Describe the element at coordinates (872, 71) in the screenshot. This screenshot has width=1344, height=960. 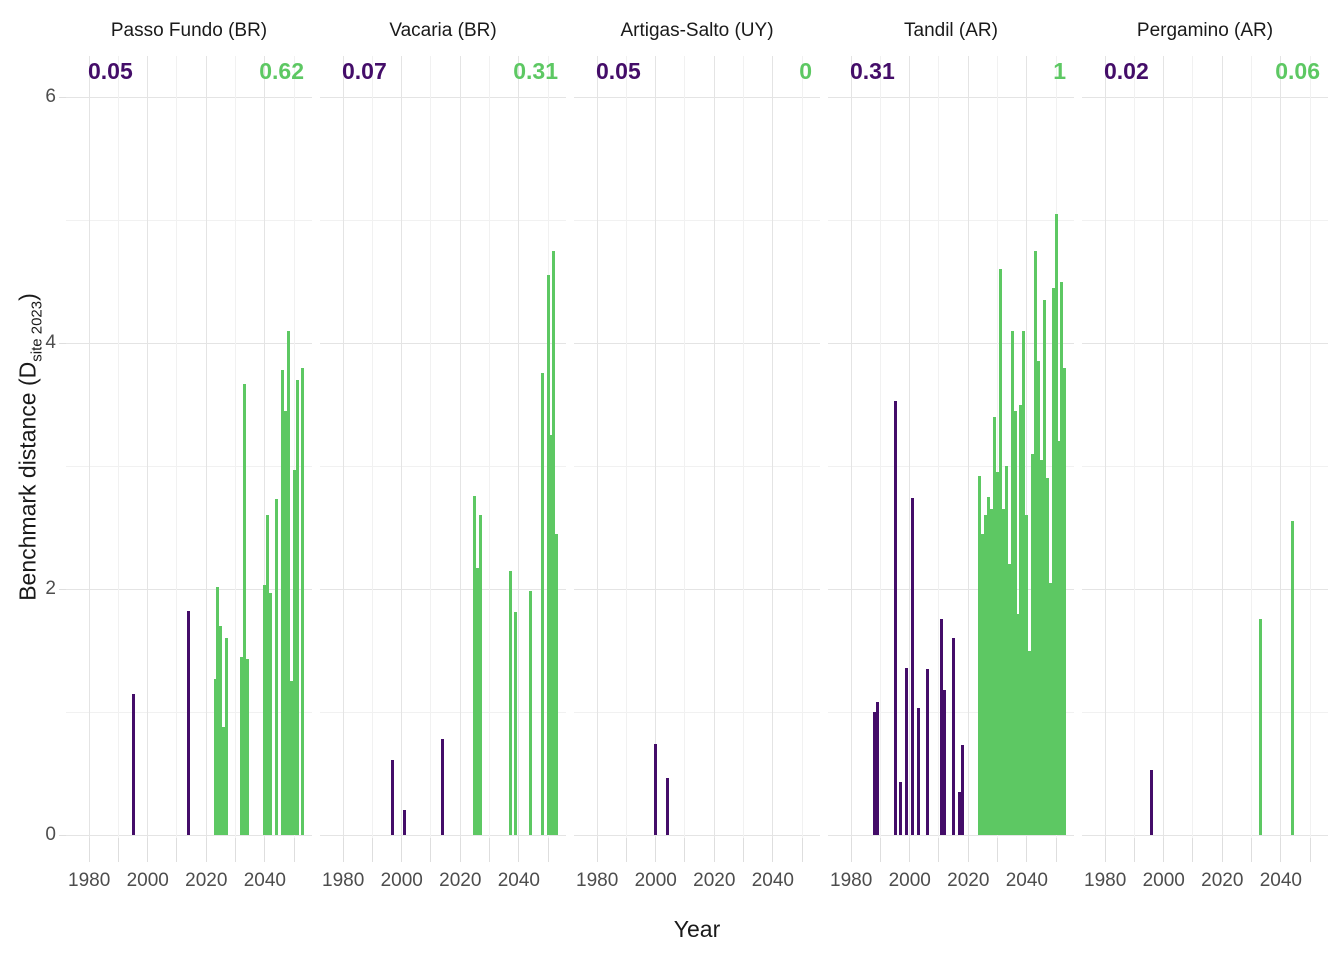
I see `benchmark-historical-value: 0.31` at that location.